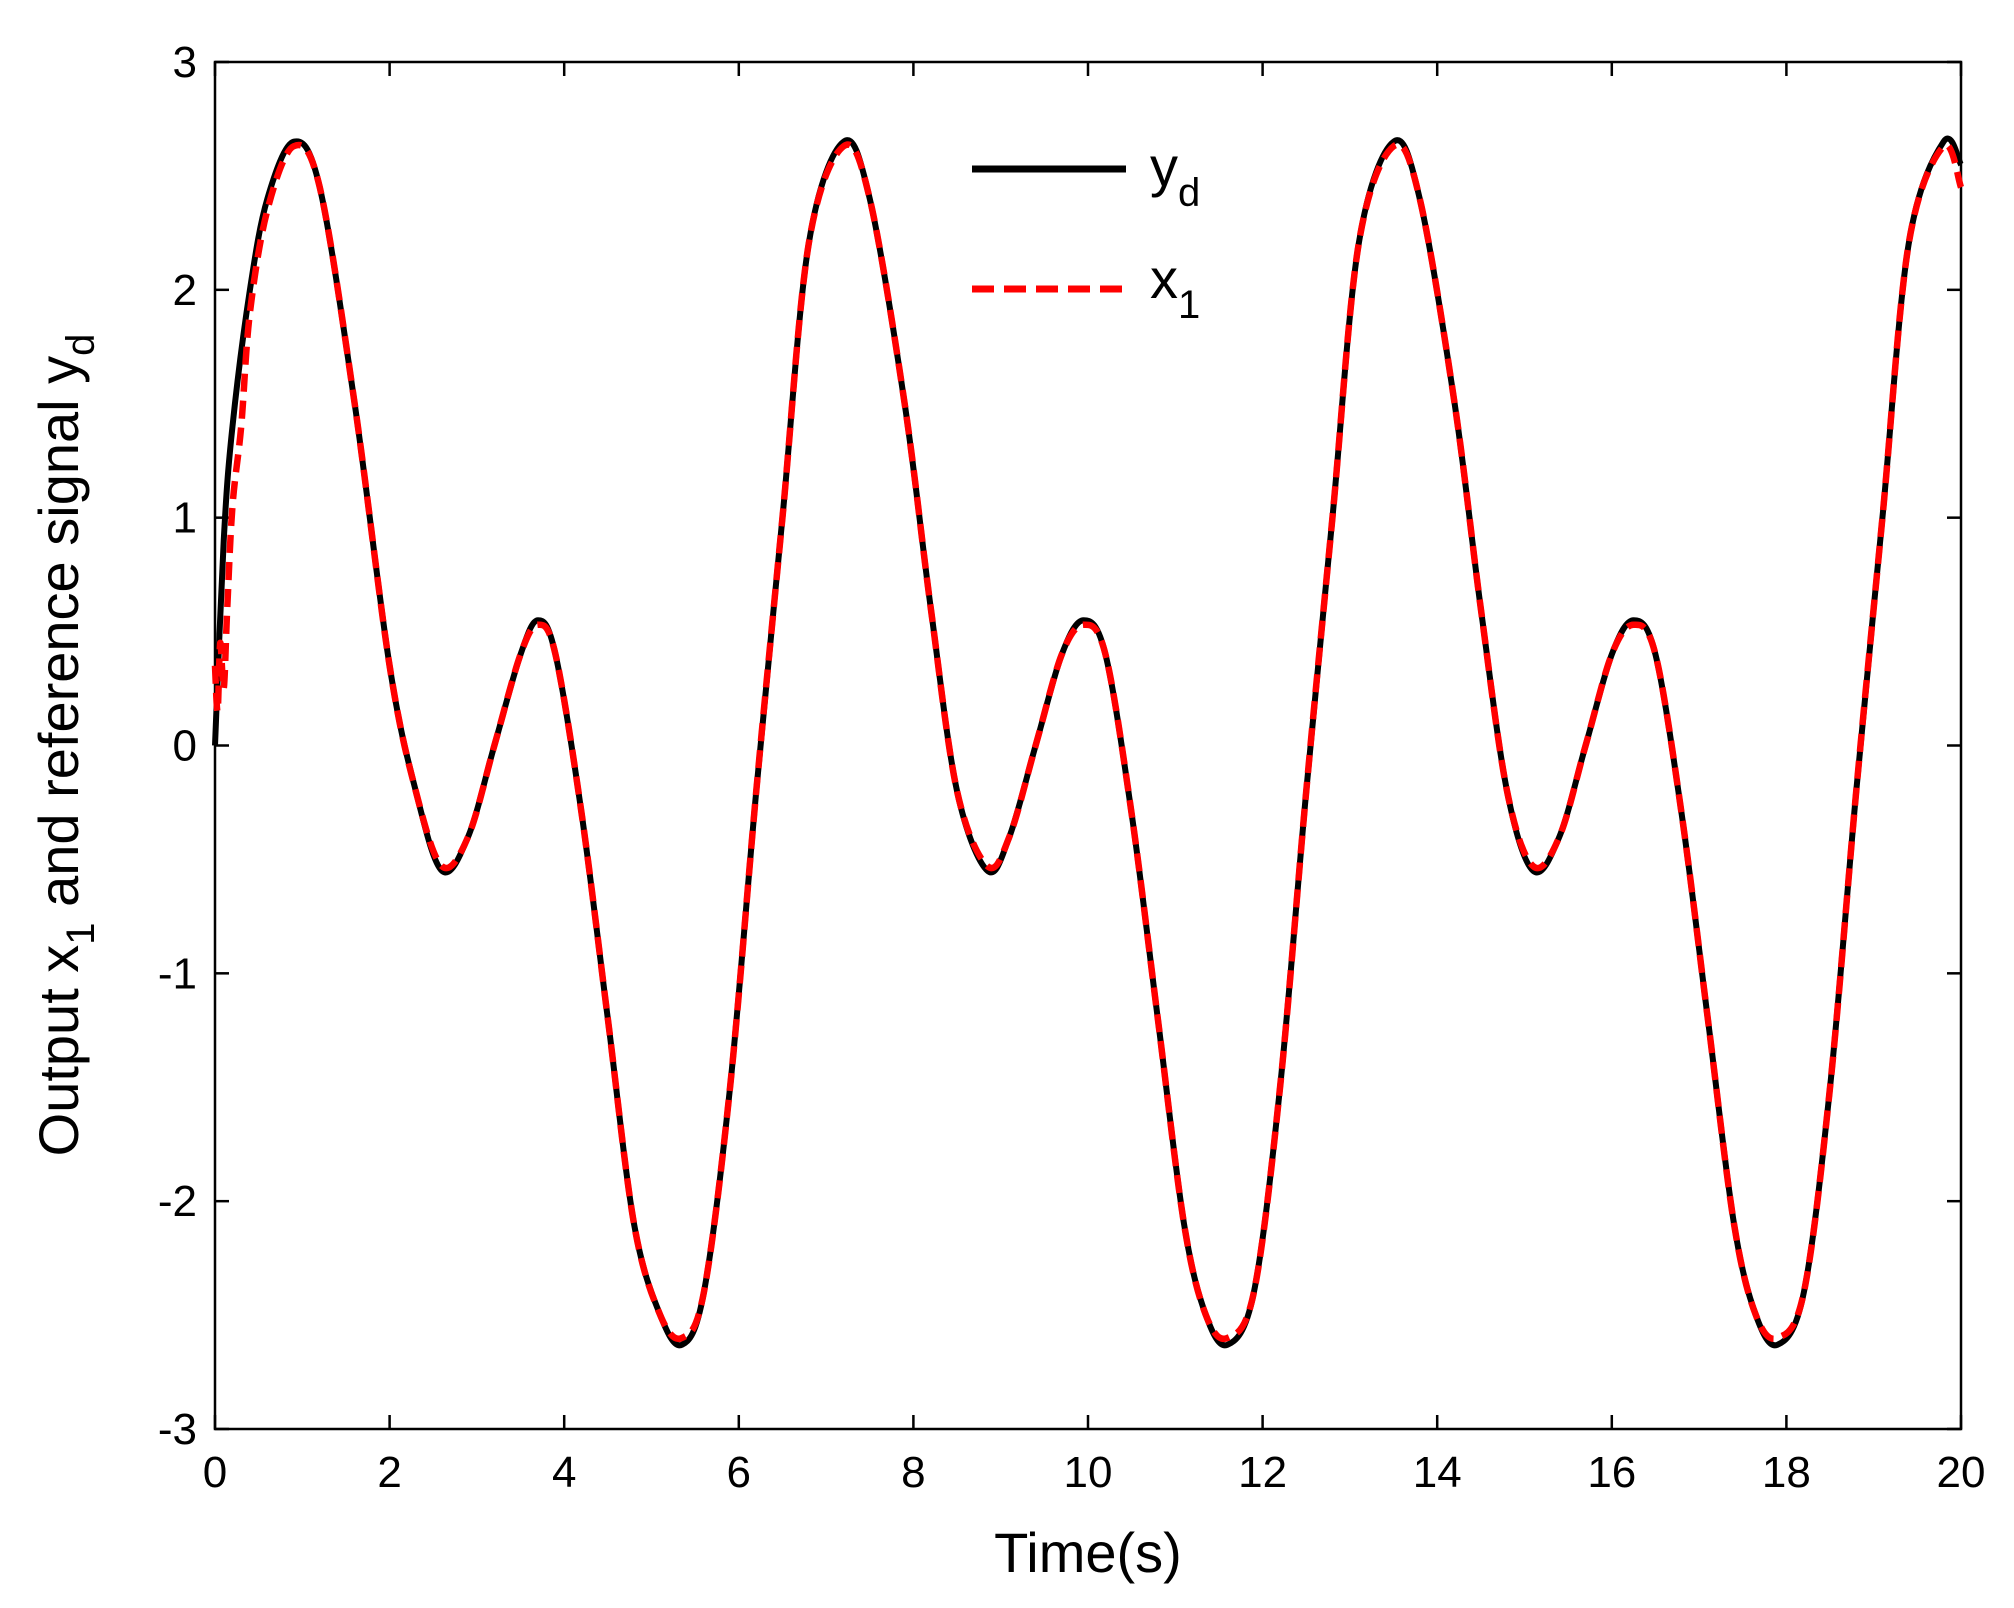 The width and height of the screenshot is (2014, 1608). I want to click on y-tick-label: 3, so click(185, 62).